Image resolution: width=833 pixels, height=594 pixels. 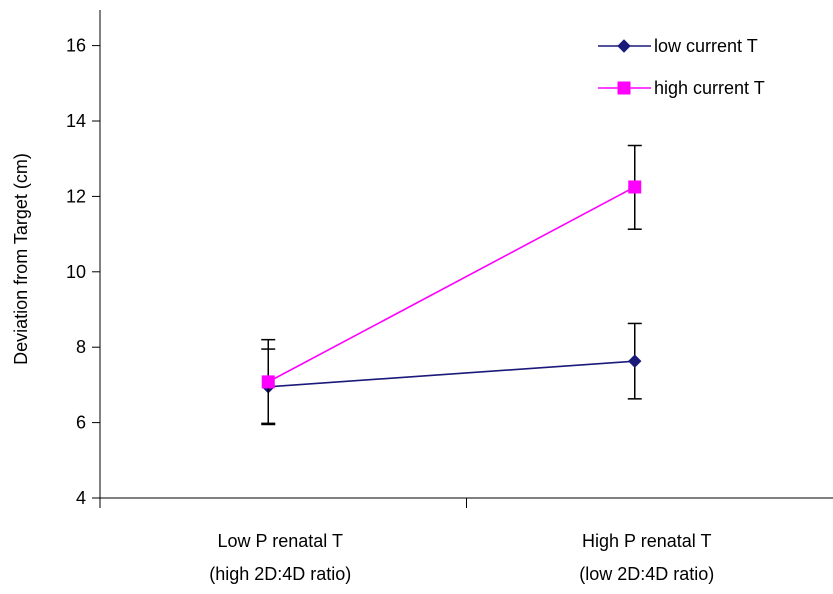 I want to click on x-tick-label: (high 2D:4D ratio), so click(x=280, y=574).